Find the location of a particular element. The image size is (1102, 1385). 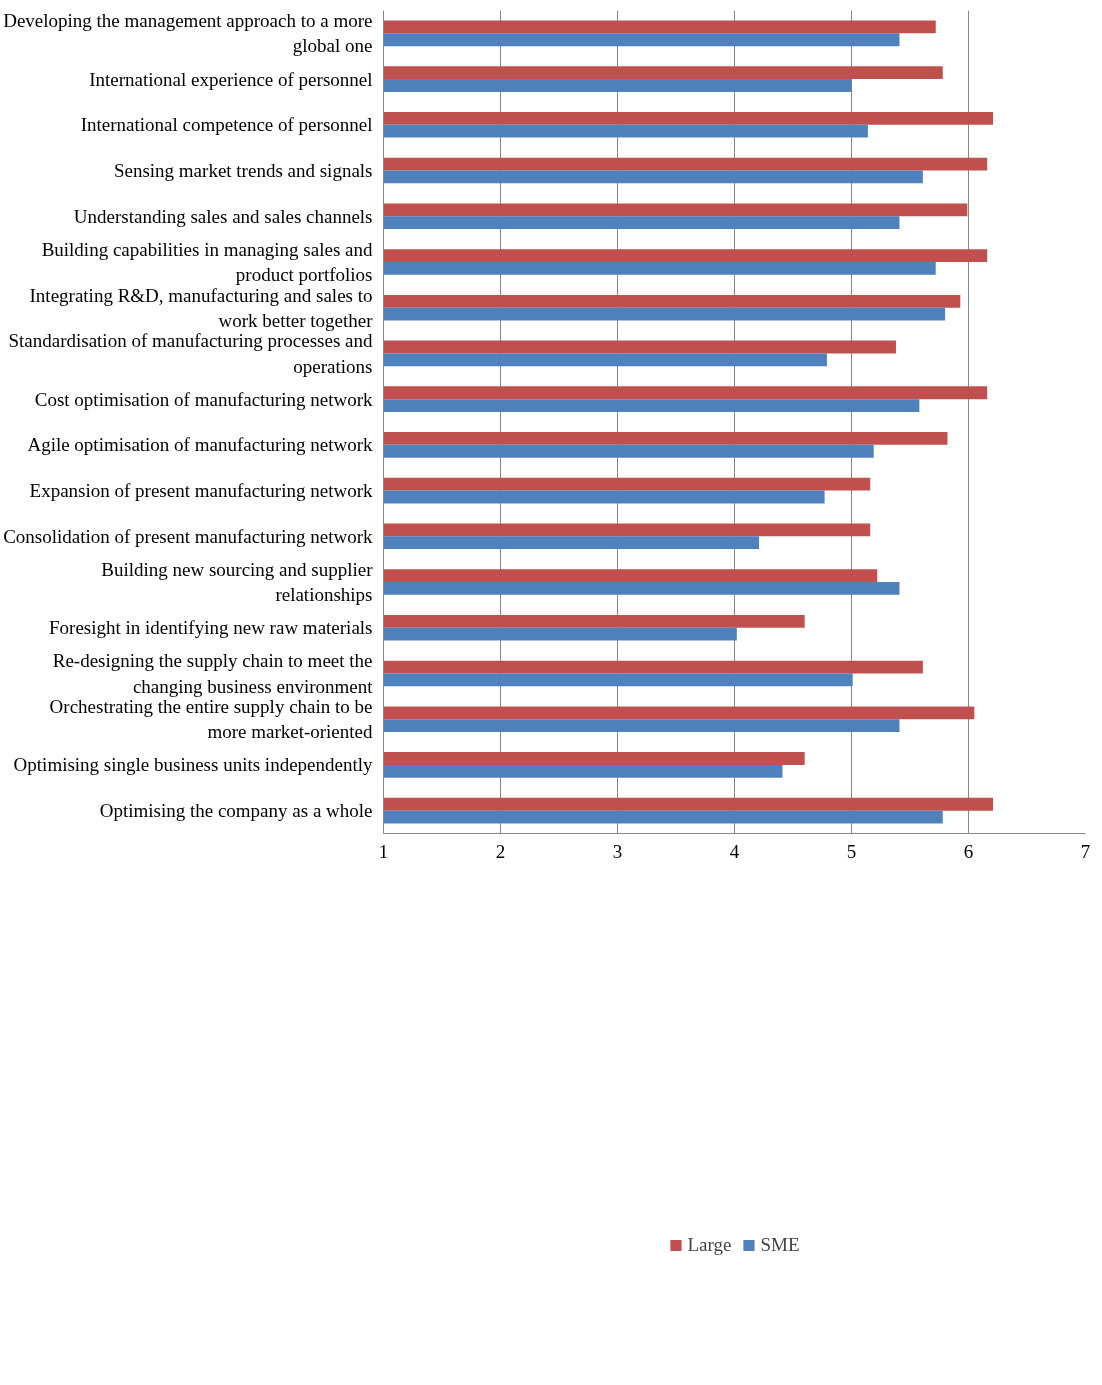

x-tick-label: 1 is located at coordinates (383, 851).